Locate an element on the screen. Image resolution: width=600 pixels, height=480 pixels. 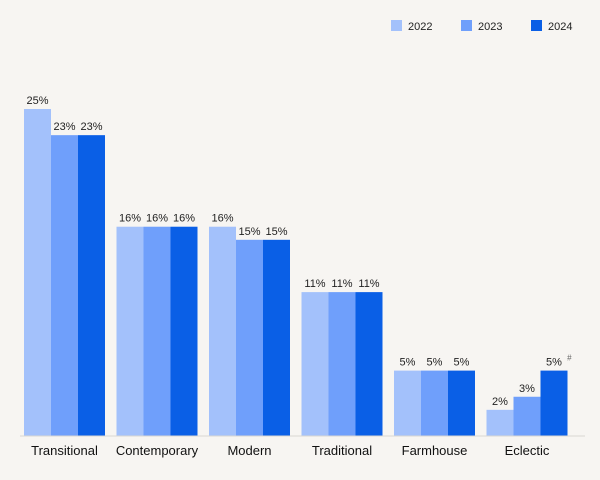
category-label-transitional: Transitional is located at coordinates (64, 450).